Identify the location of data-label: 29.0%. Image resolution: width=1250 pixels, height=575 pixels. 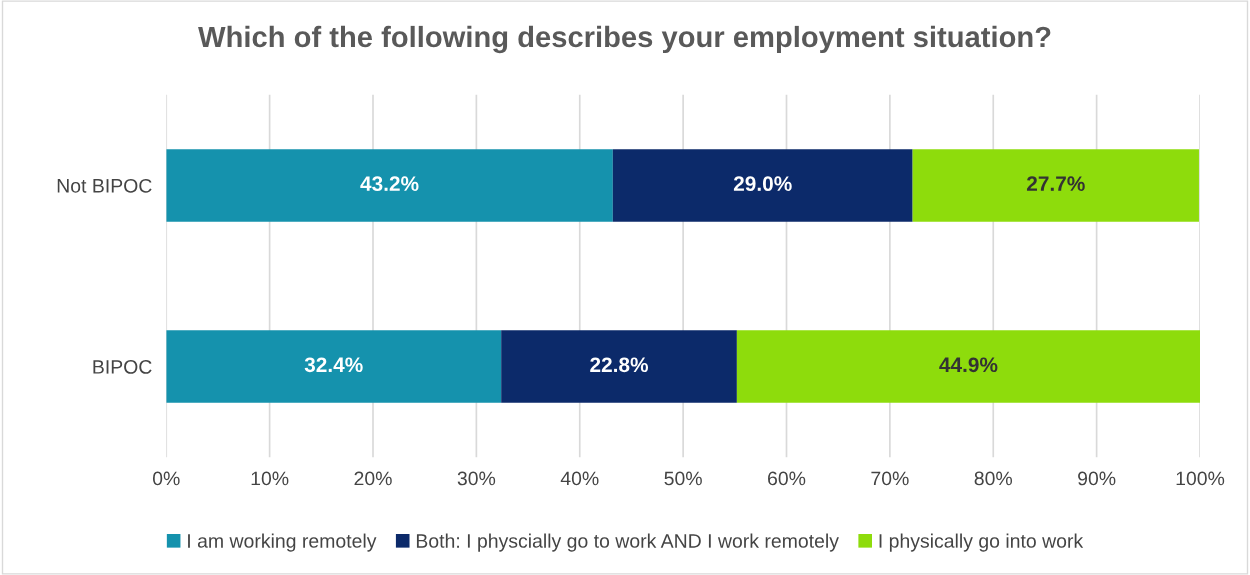
(762, 184).